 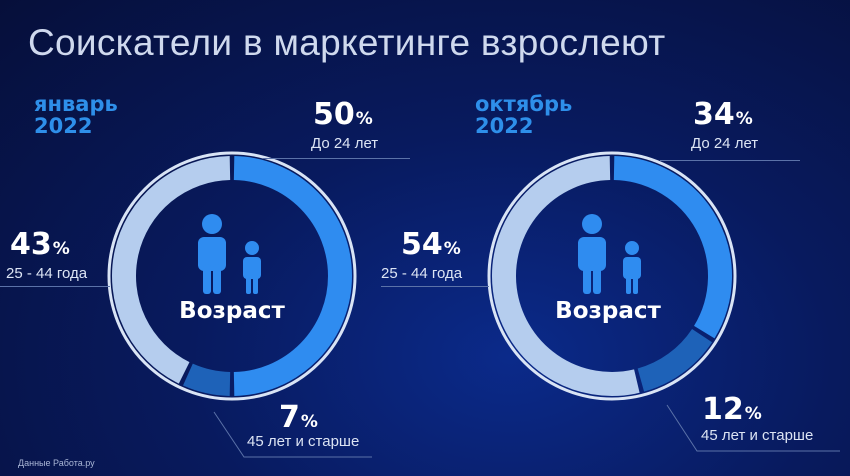 I want to click on pct-young-jan: 50%, so click(x=343, y=114).